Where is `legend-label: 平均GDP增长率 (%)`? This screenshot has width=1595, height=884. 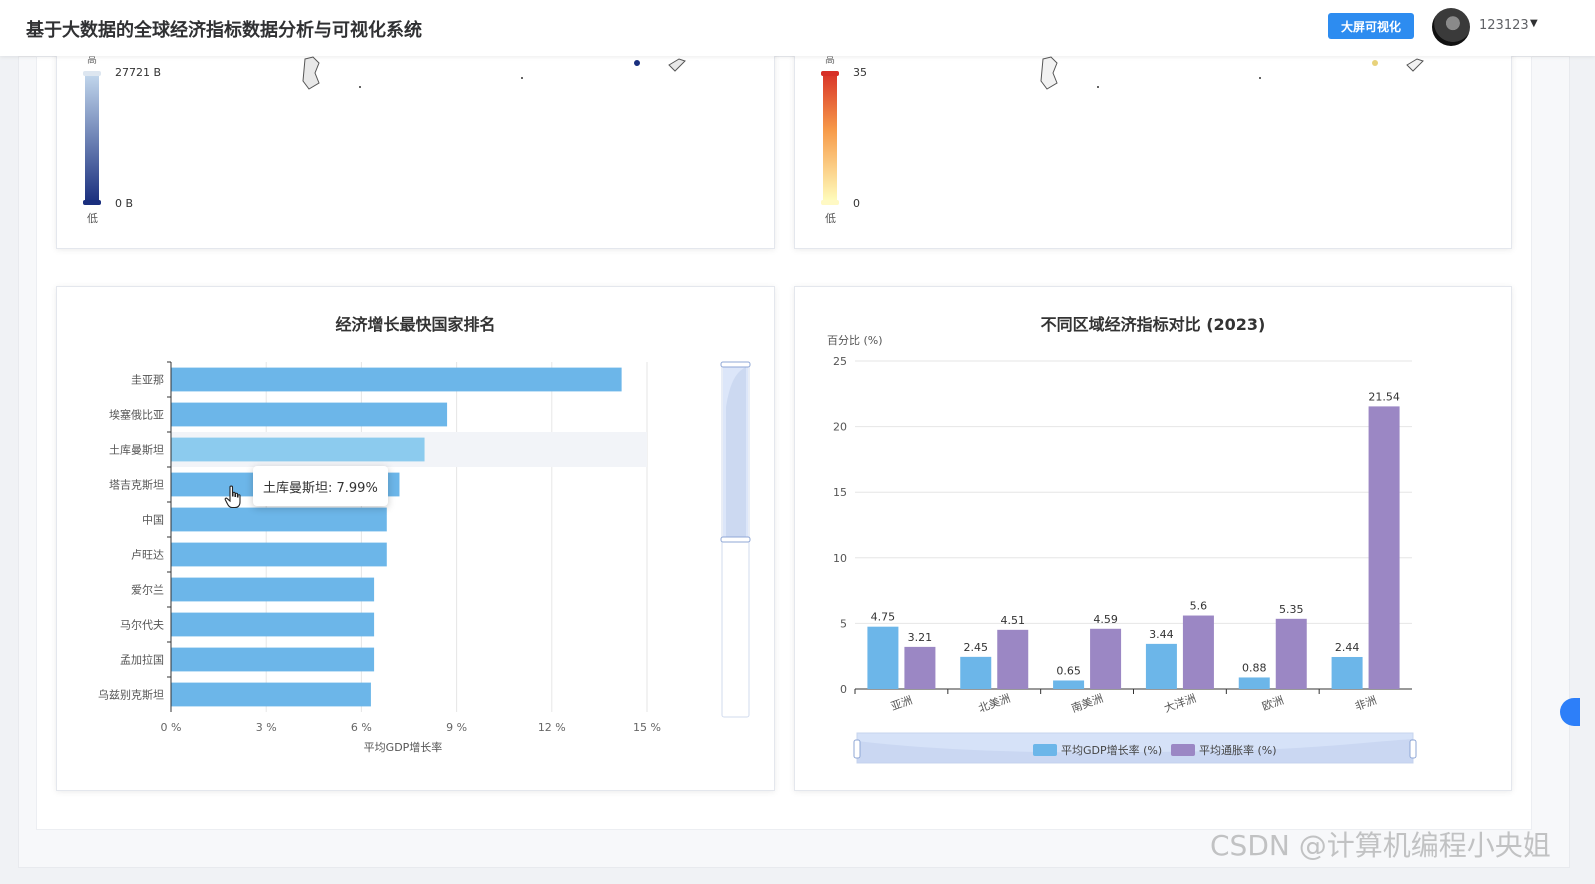 legend-label: 平均GDP增长率 (%) is located at coordinates (1111, 750).